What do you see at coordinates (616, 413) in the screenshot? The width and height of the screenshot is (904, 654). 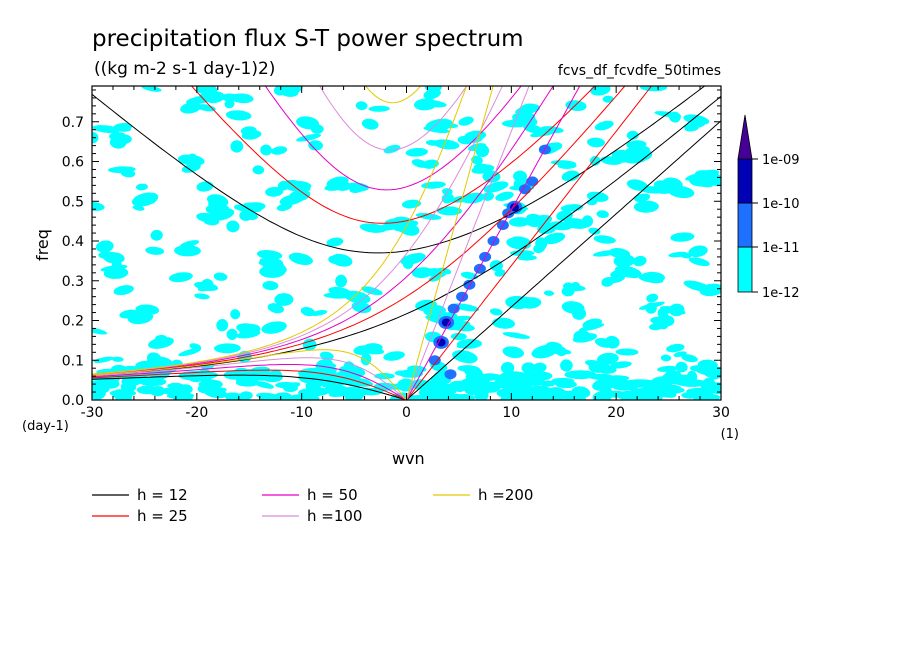 I see `x-tick-label: 20` at bounding box center [616, 413].